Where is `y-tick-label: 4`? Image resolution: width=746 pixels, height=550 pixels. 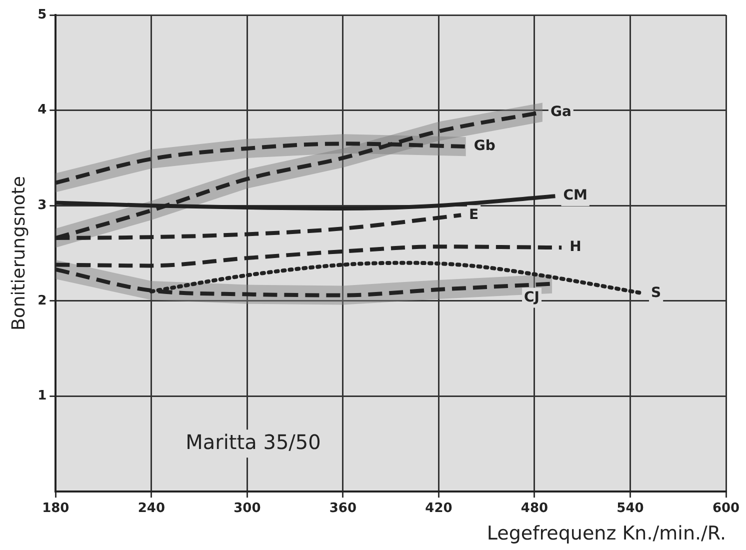 y-tick-label: 4 is located at coordinates (42, 110).